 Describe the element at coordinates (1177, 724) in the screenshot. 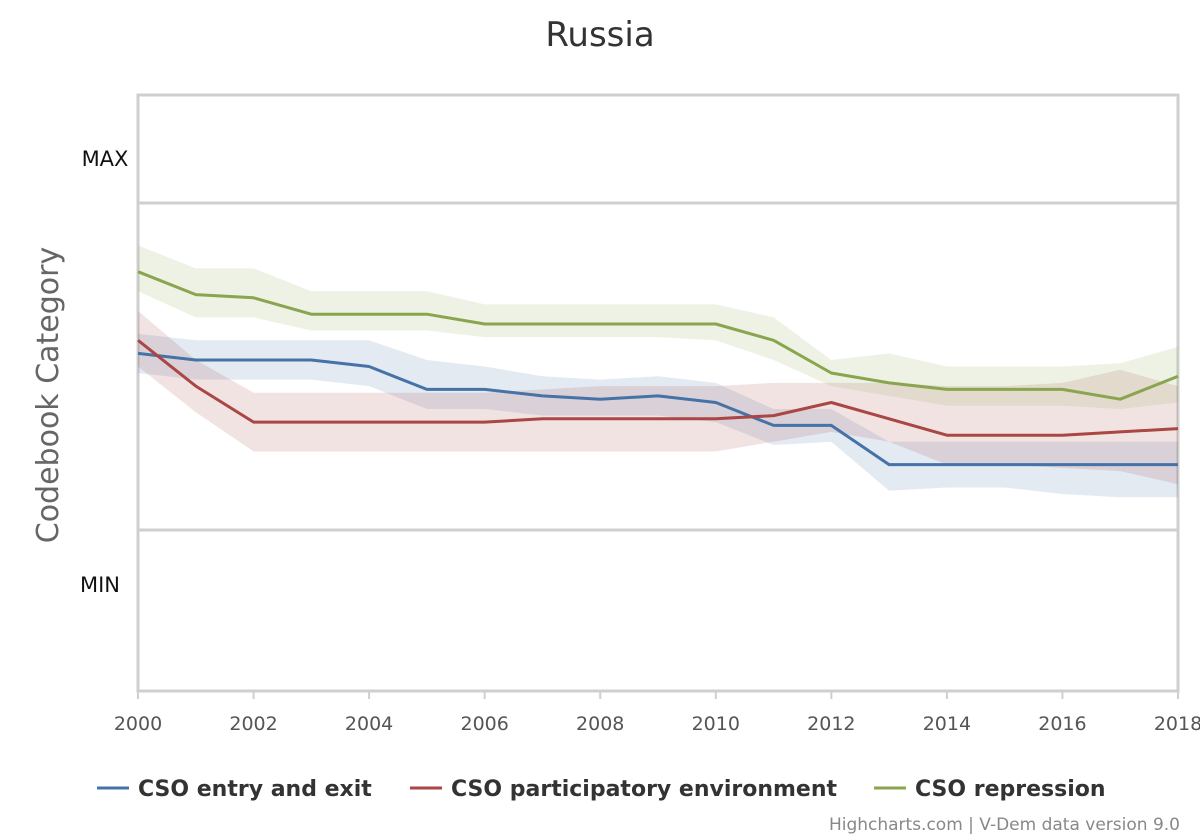

I see `x-tick-label-2018: 2018` at that location.